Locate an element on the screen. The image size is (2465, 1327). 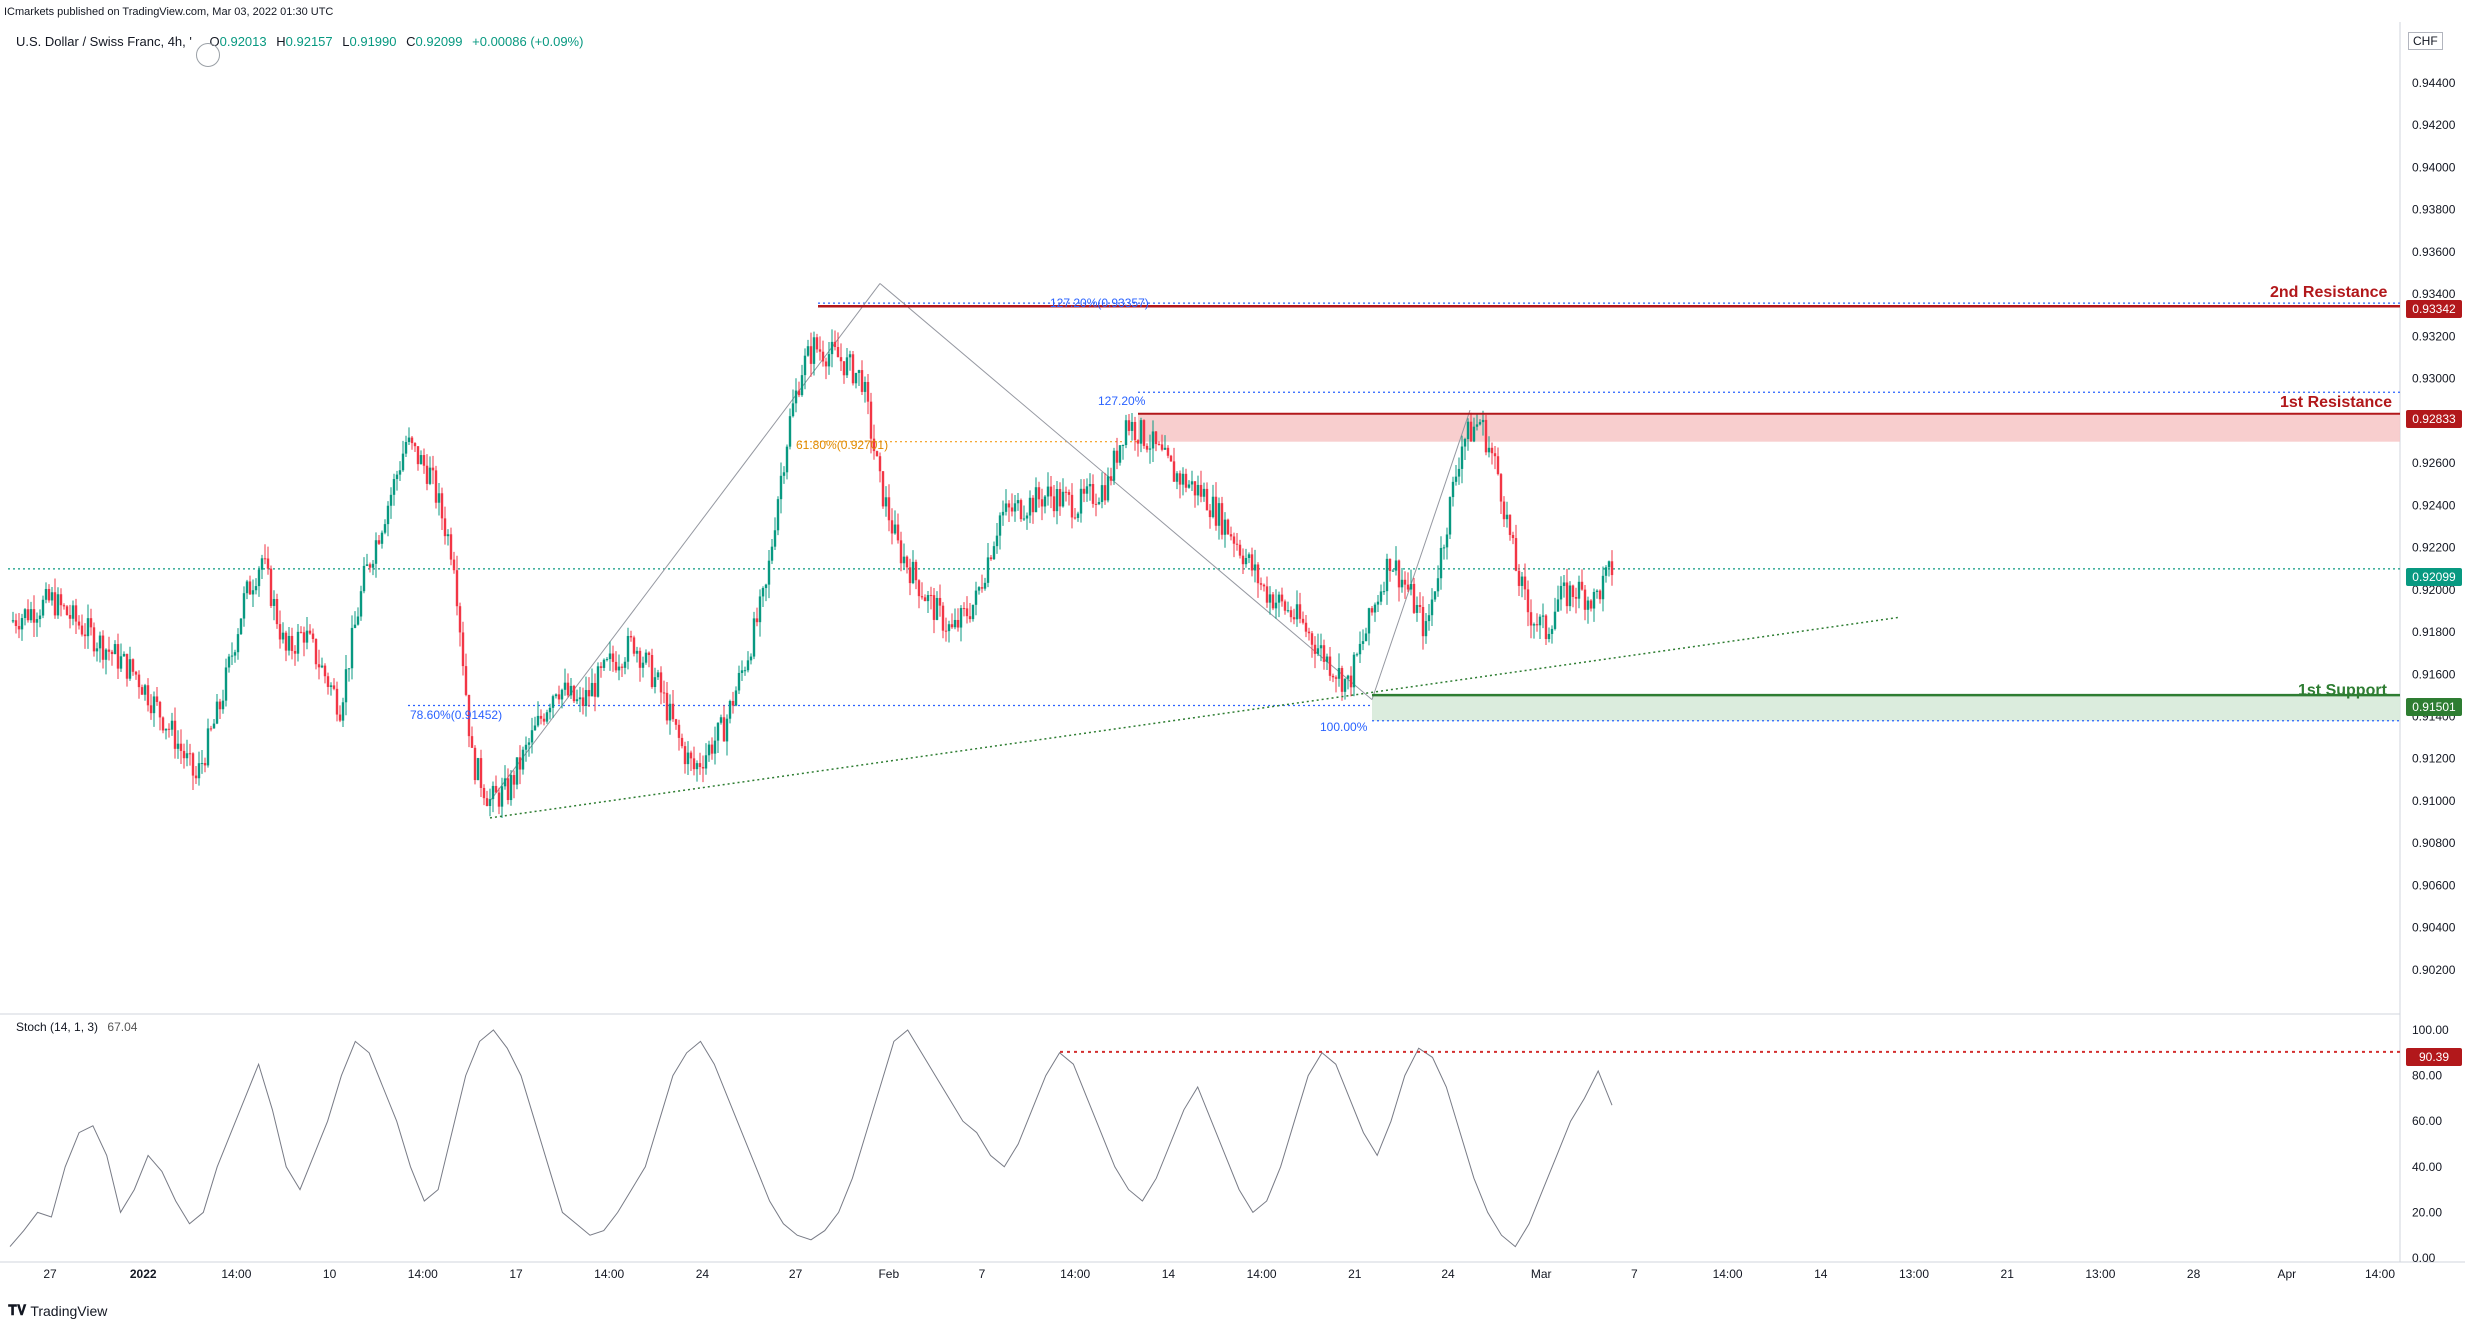
logo-text: TradingView is located at coordinates (69, 1310).